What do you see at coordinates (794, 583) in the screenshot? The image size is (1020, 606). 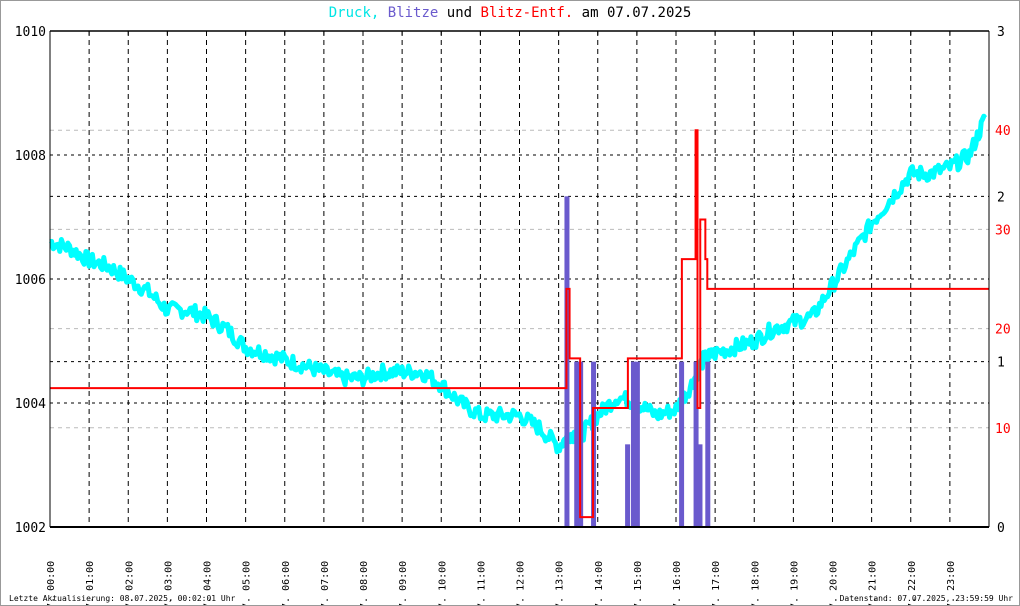 I see `x-axis-tick-label: 07. 19:00` at bounding box center [794, 583].